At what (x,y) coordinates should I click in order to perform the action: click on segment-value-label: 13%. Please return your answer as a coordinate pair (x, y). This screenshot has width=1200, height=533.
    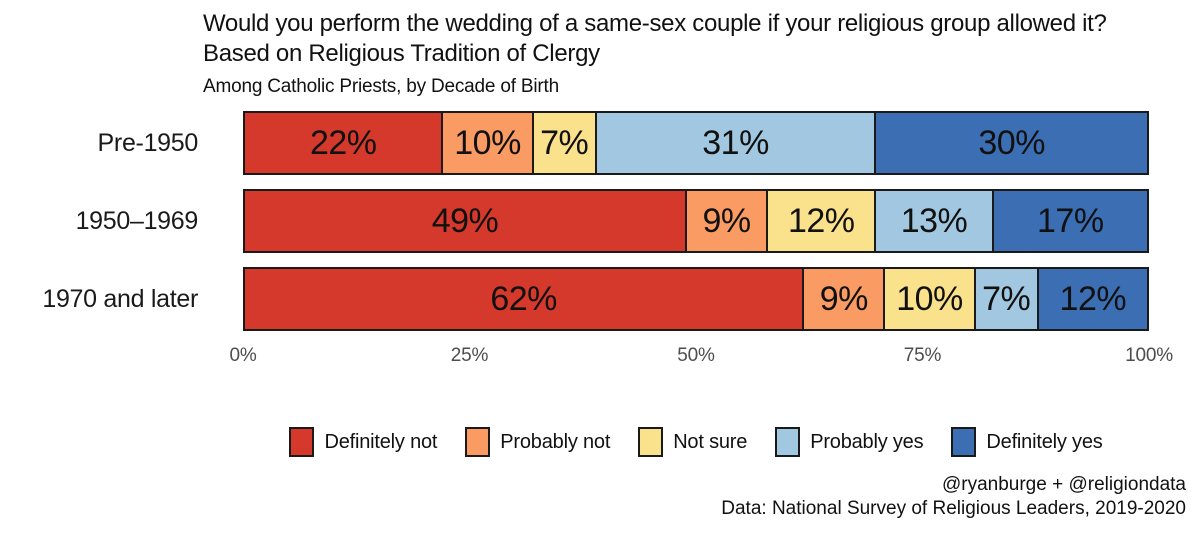
    Looking at the image, I should click on (934, 220).